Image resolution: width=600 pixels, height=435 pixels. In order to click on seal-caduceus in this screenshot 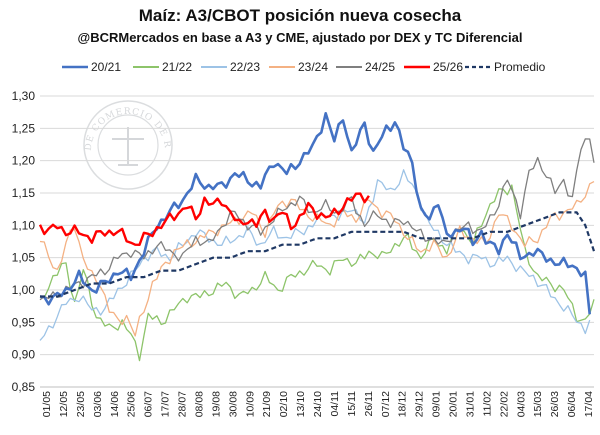, I will do `click(128, 146)`.